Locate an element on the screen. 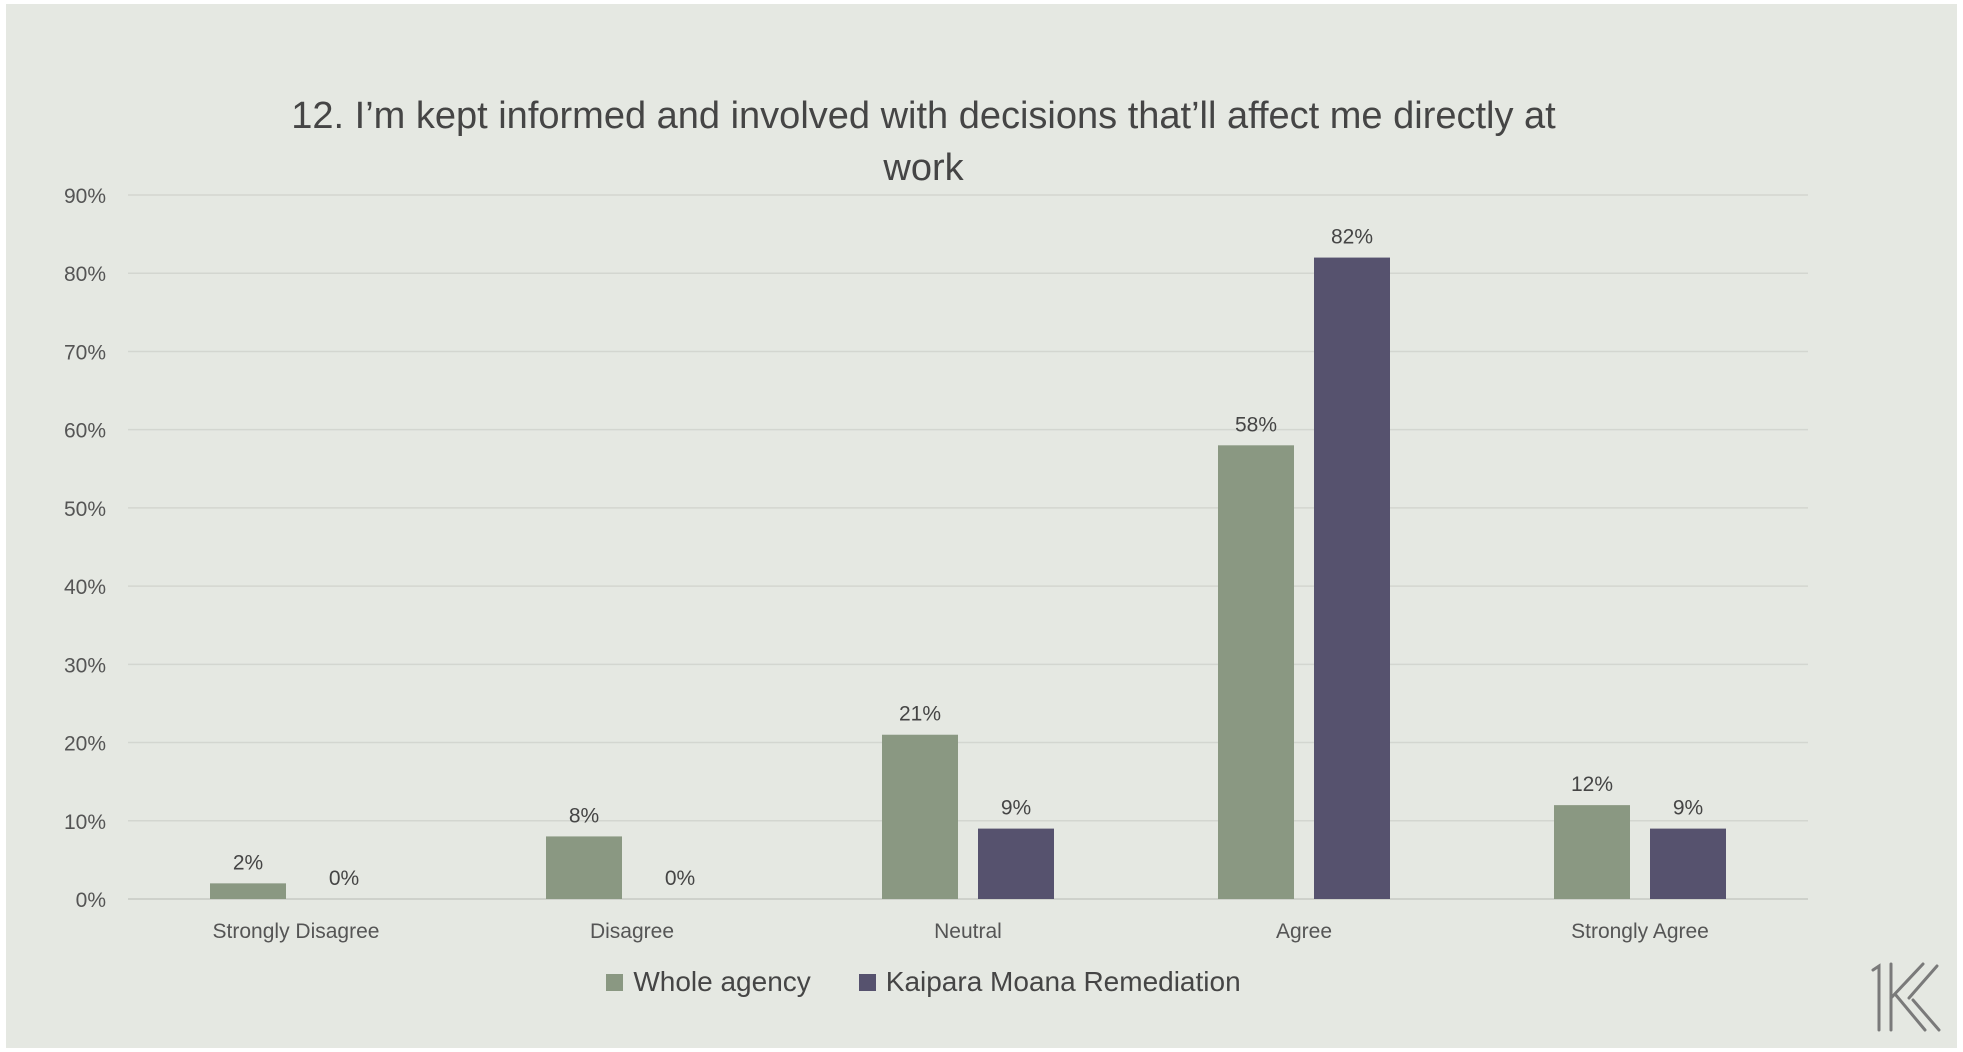  logo-mark-icon is located at coordinates (1906, 997).